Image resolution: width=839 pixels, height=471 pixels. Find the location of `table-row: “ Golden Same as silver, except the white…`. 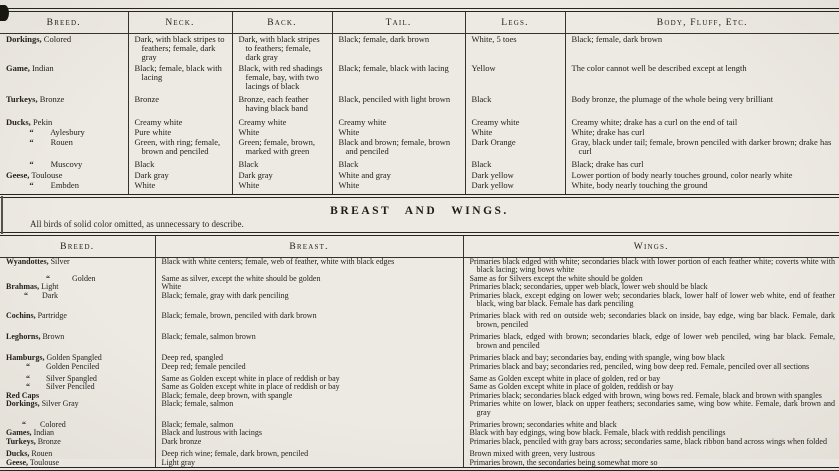

table-row: “ Golden Same as silver, except the white… is located at coordinates (419, 279).